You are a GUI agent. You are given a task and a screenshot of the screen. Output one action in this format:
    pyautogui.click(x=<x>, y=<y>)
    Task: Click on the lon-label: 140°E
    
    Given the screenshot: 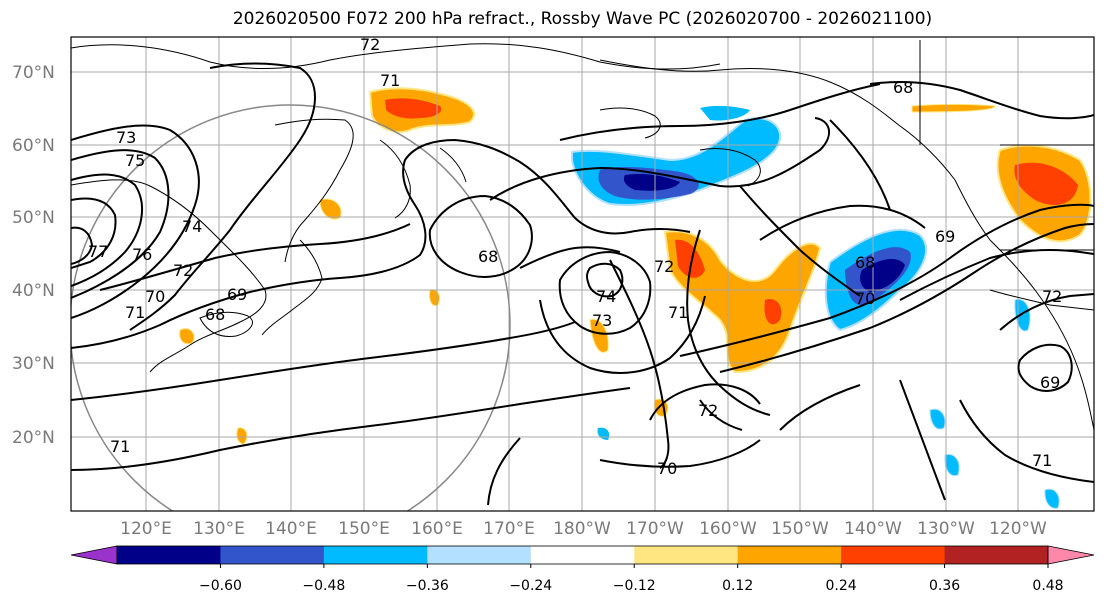 What is the action you would take?
    pyautogui.click(x=291, y=529)
    